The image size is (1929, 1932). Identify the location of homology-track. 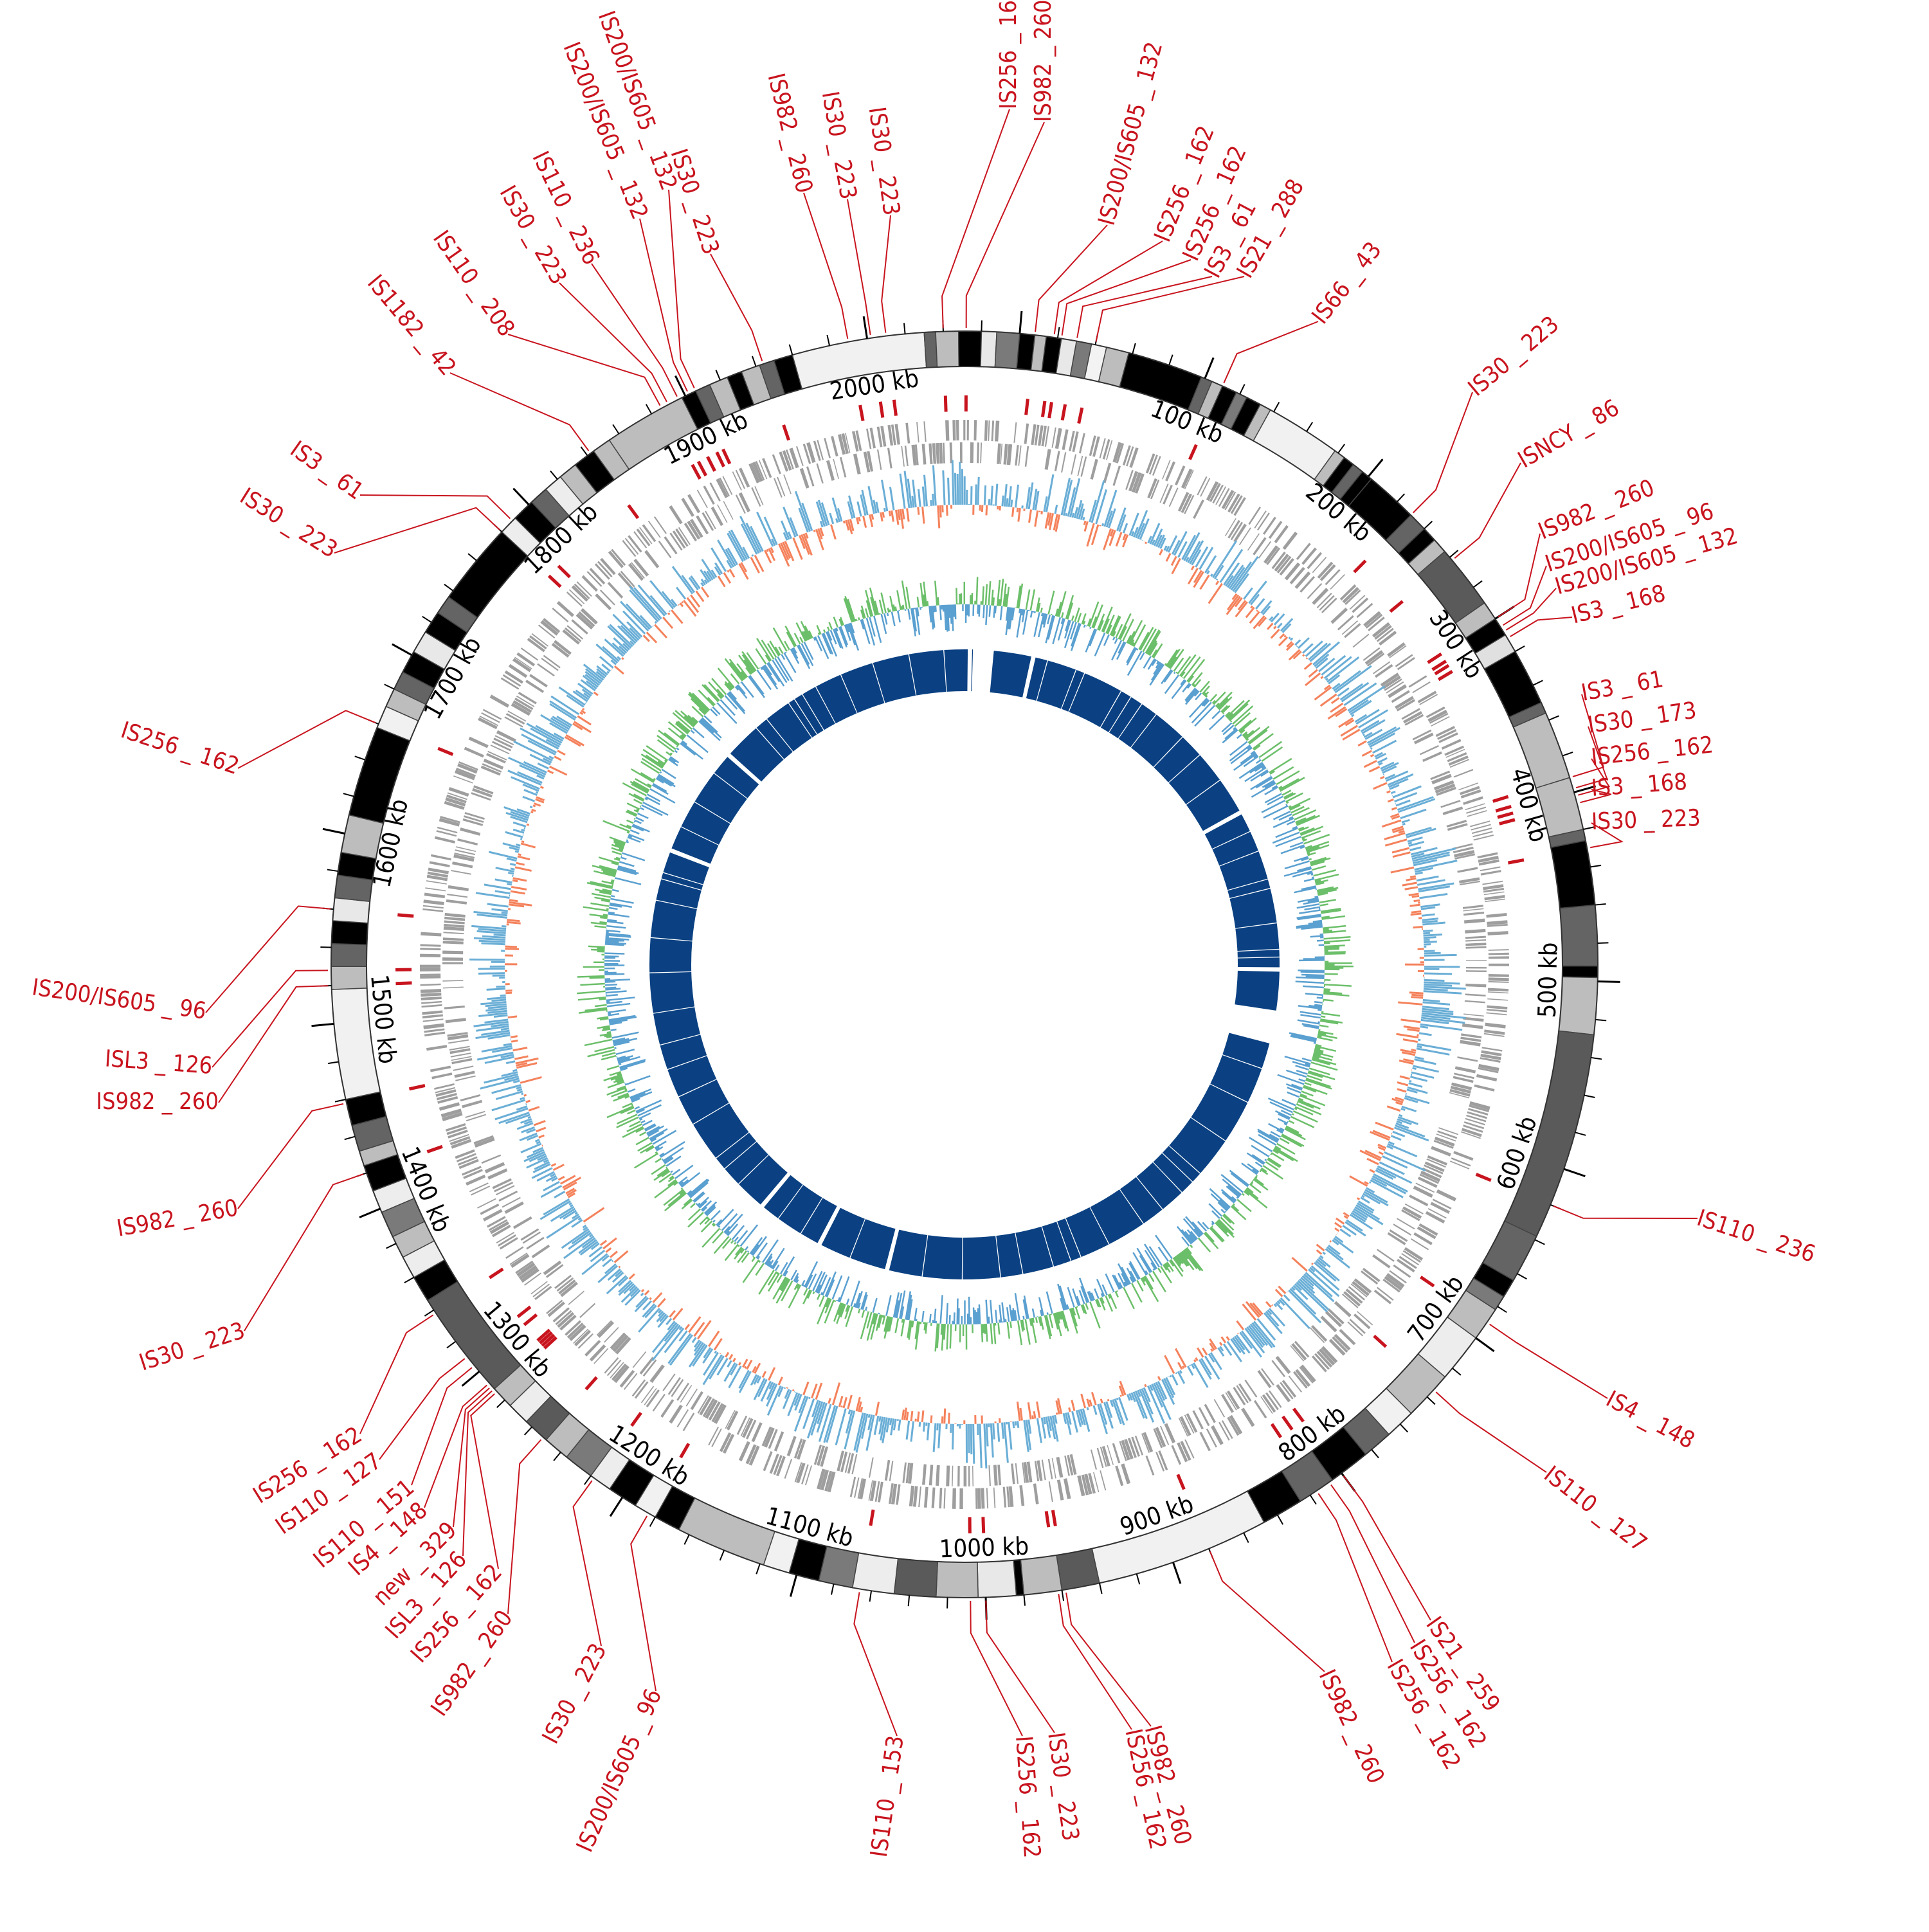
(964, 964).